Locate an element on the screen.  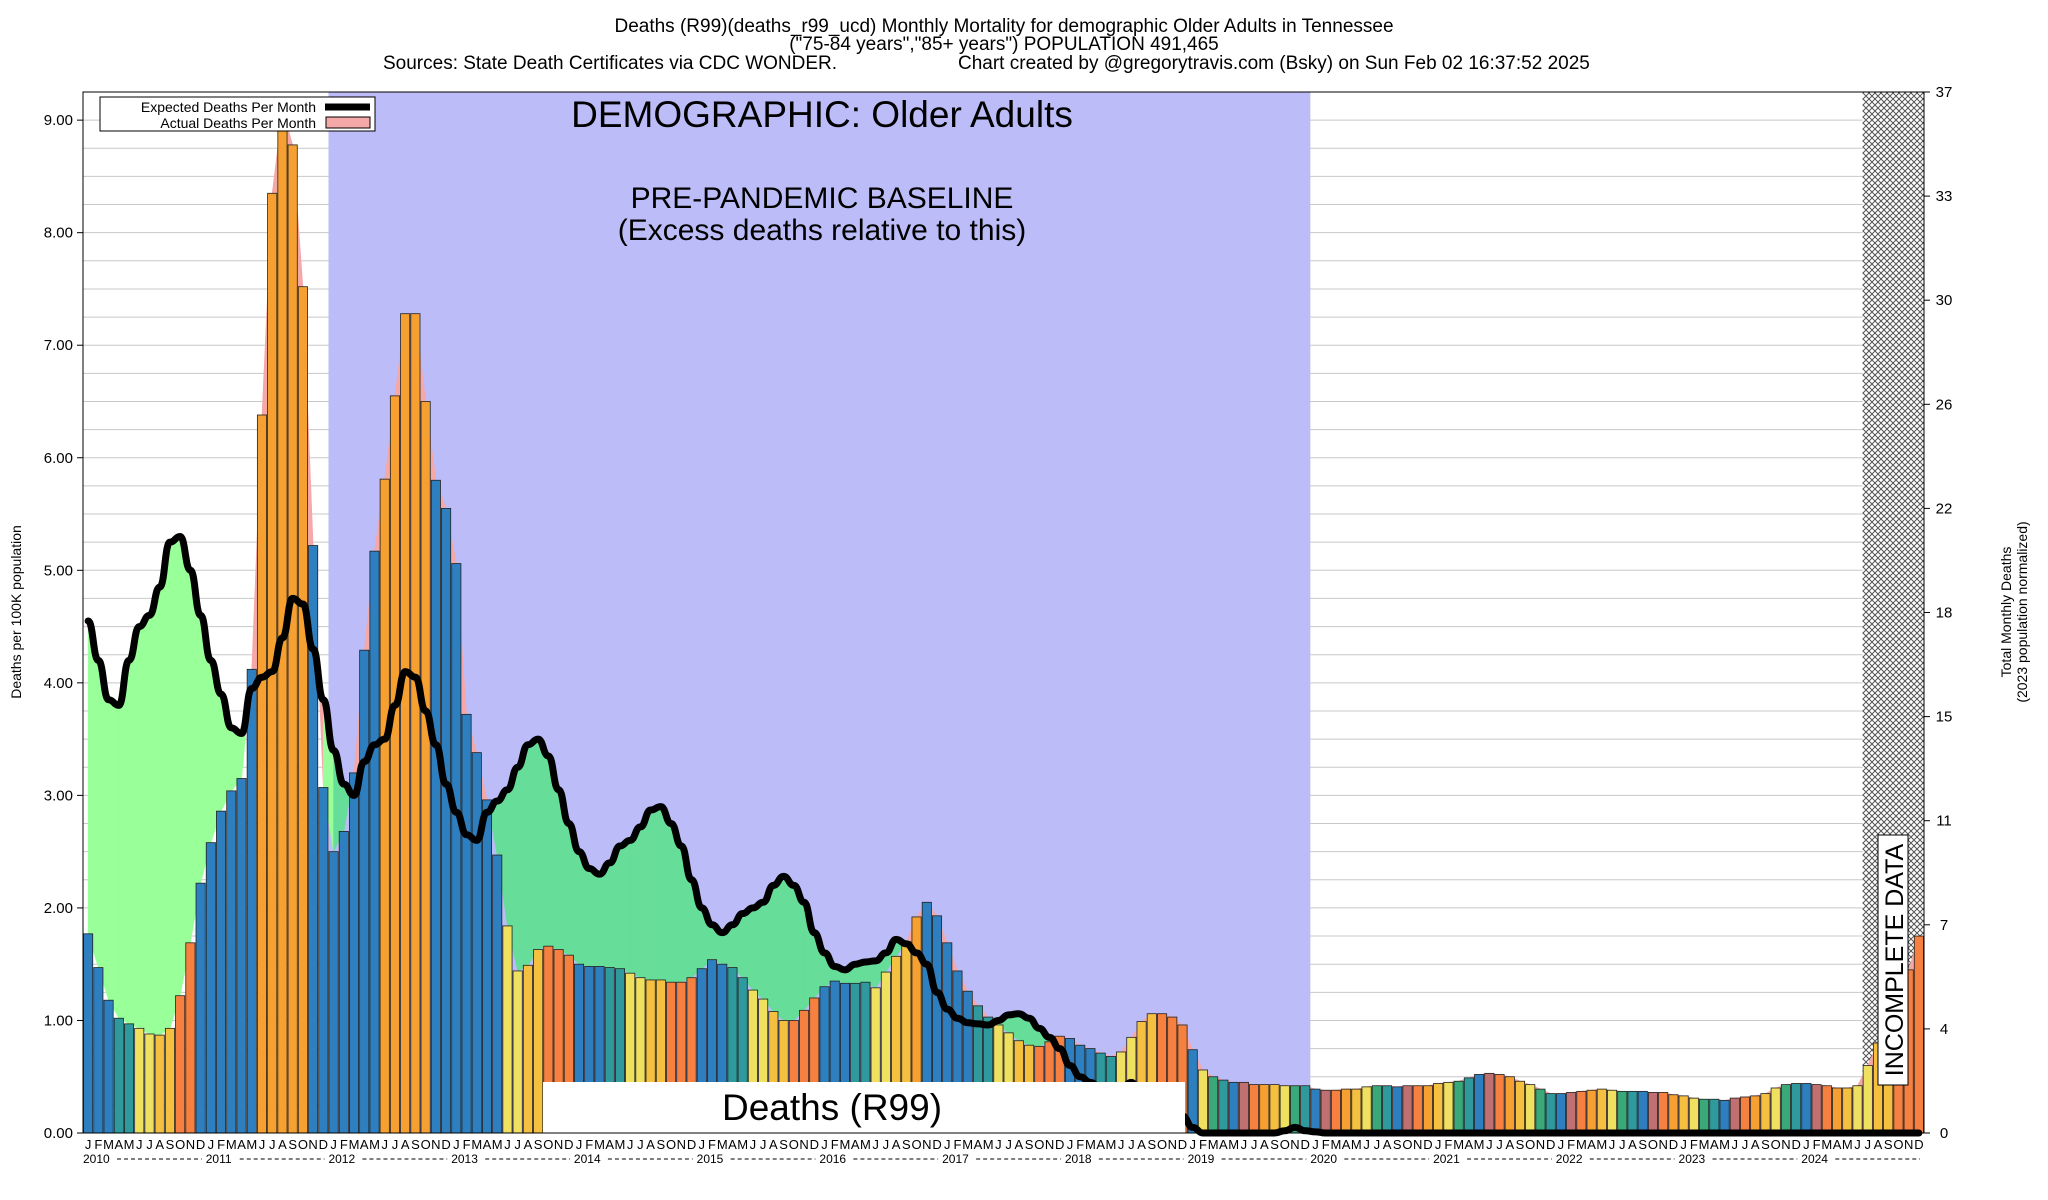
baseline-sublabel: (Excess deaths relative to this) is located at coordinates (822, 230).